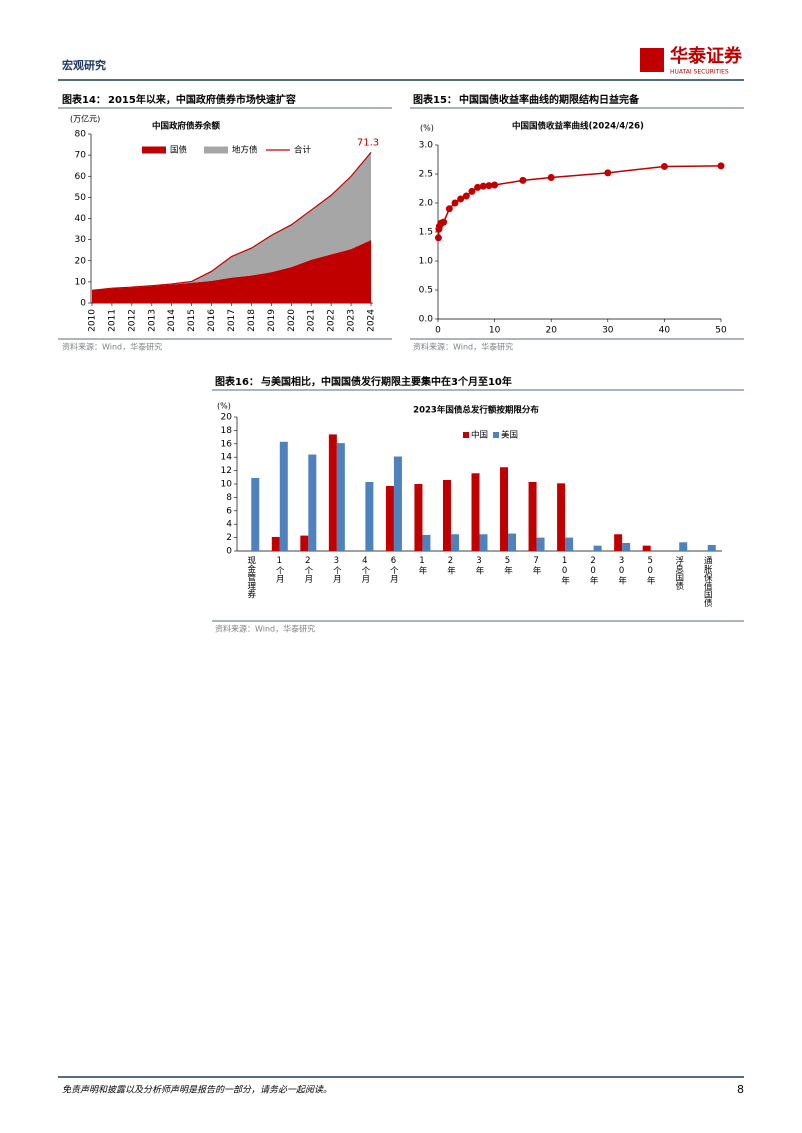 The width and height of the screenshot is (802, 1133). What do you see at coordinates (229, 498) in the screenshot?
I see `y-tick-label: 8` at bounding box center [229, 498].